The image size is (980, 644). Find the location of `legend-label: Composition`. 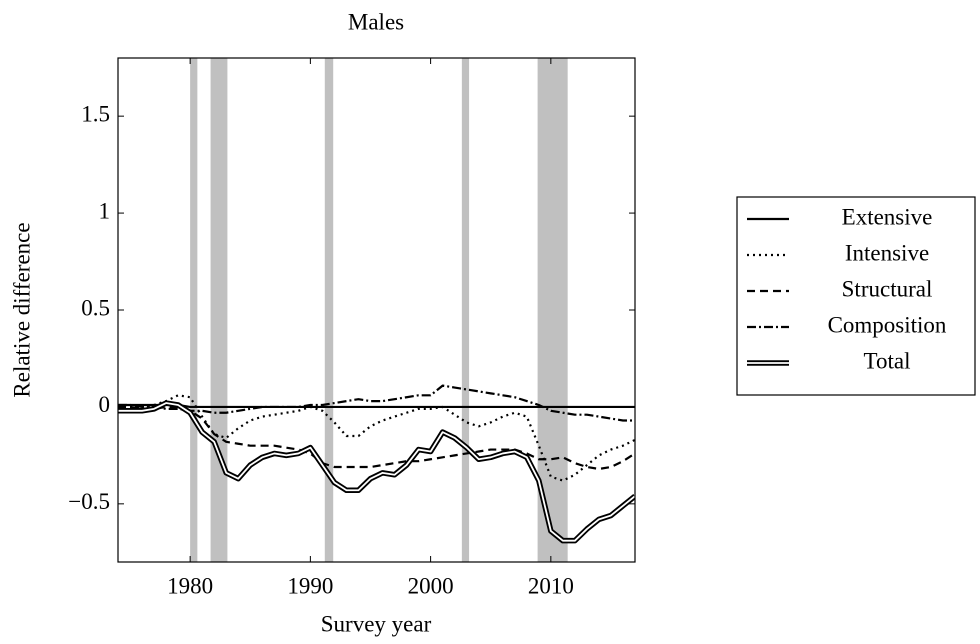

legend-label: Composition is located at coordinates (887, 324).